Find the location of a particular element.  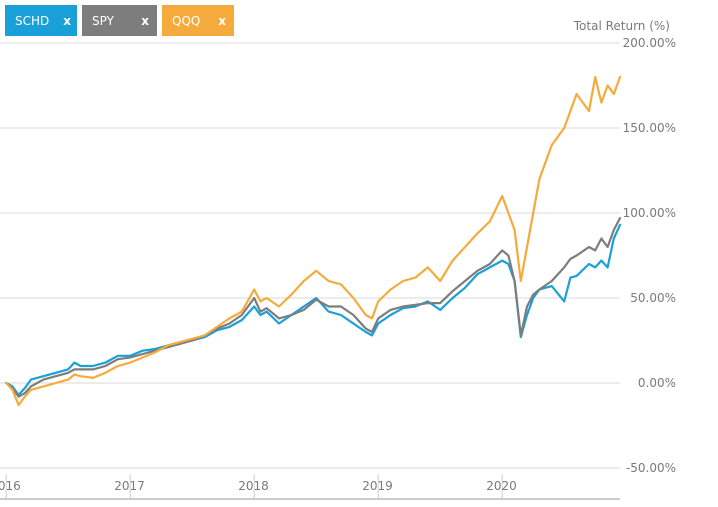

chip-label: SCHD is located at coordinates (32, 20).